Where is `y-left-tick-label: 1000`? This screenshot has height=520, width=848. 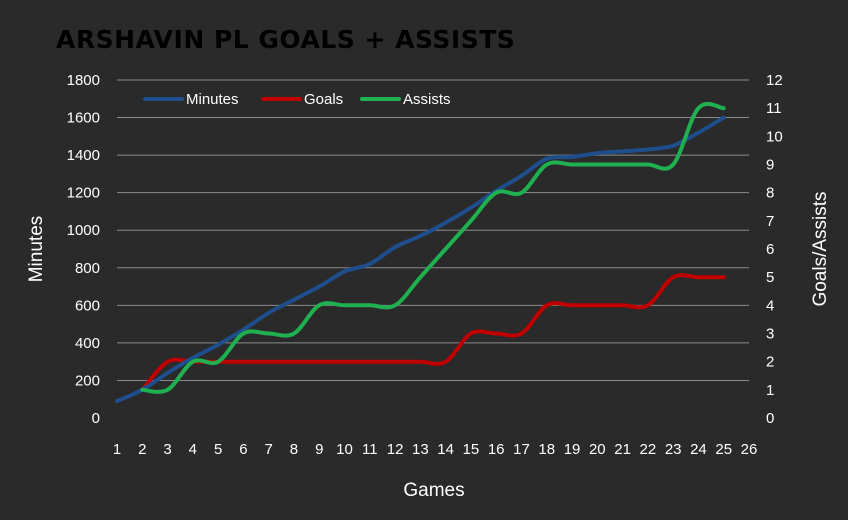 y-left-tick-label: 1000 is located at coordinates (83, 230).